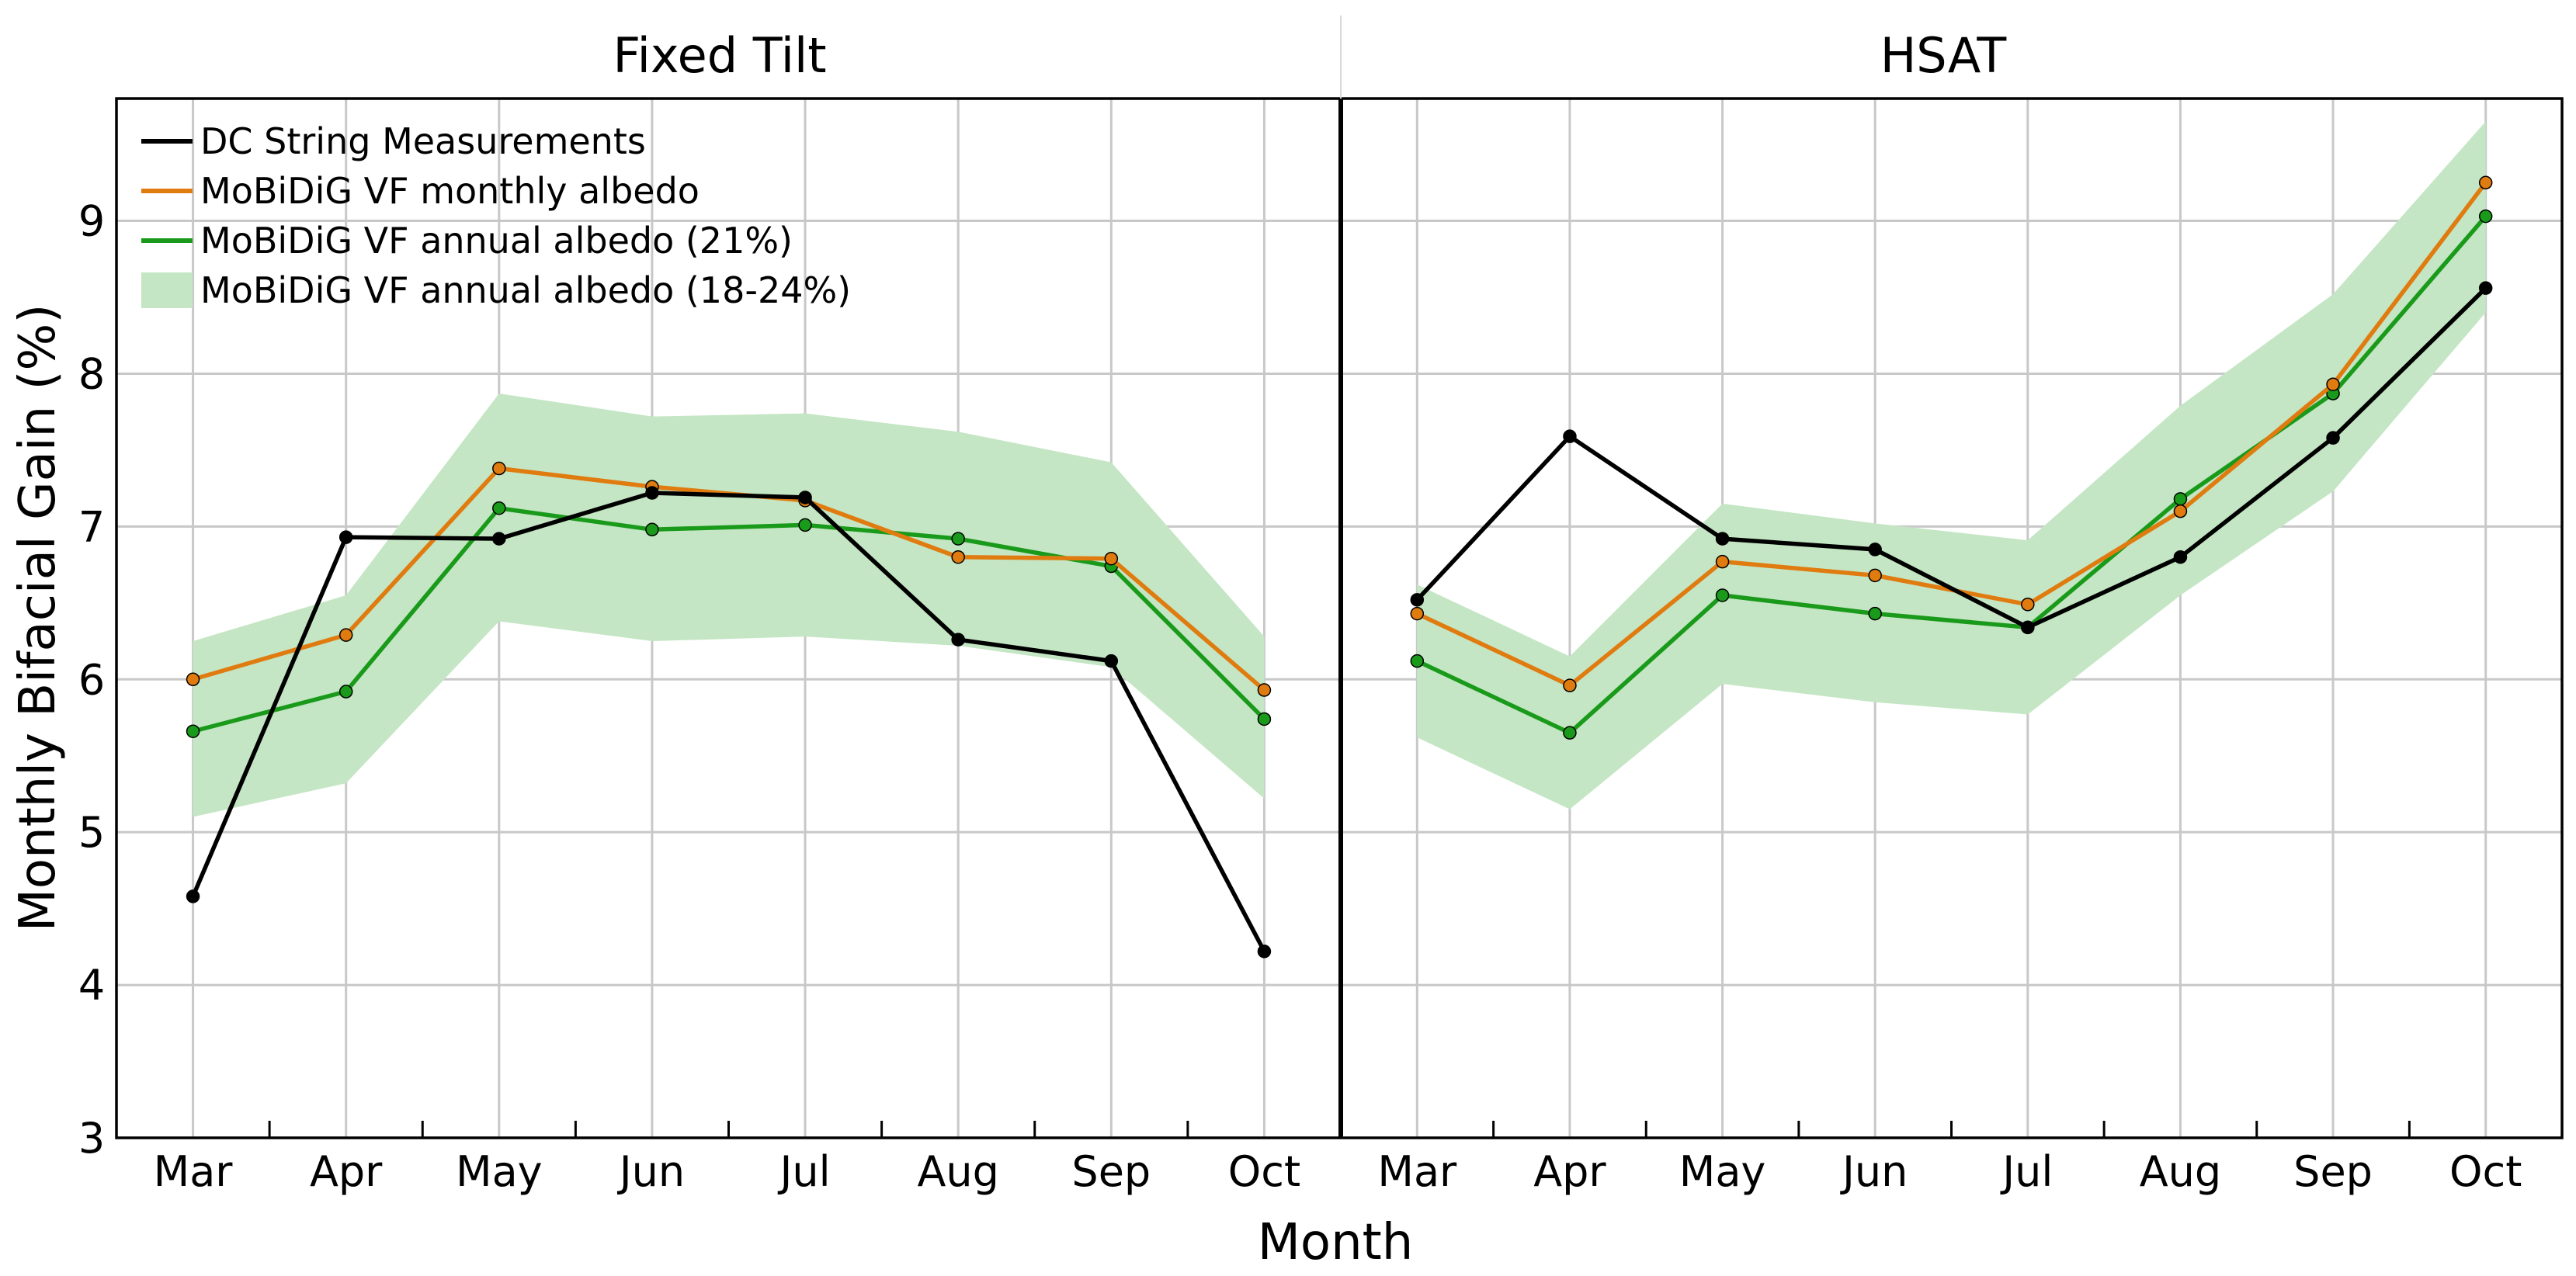  What do you see at coordinates (91, 222) in the screenshot?
I see `y-tick-label-6: 9` at bounding box center [91, 222].